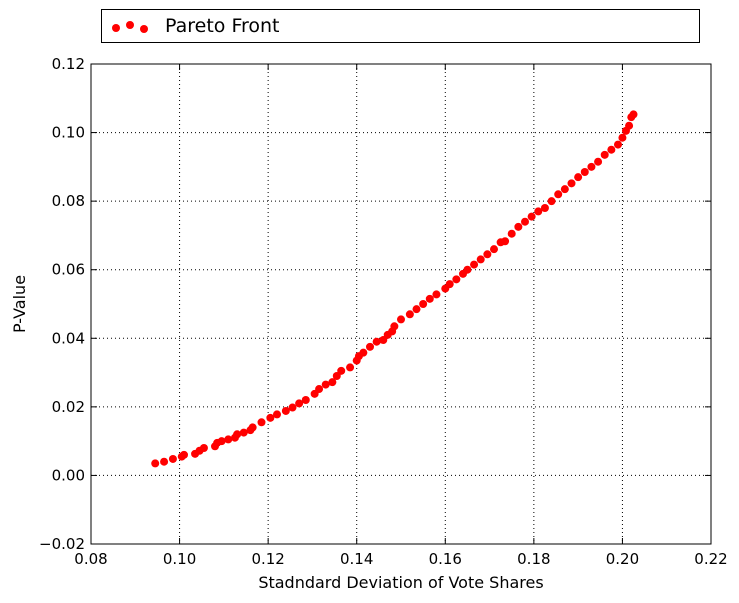 The width and height of the screenshot is (739, 603). What do you see at coordinates (68, 338) in the screenshot?
I see `y-tick-label: 0.04` at bounding box center [68, 338].